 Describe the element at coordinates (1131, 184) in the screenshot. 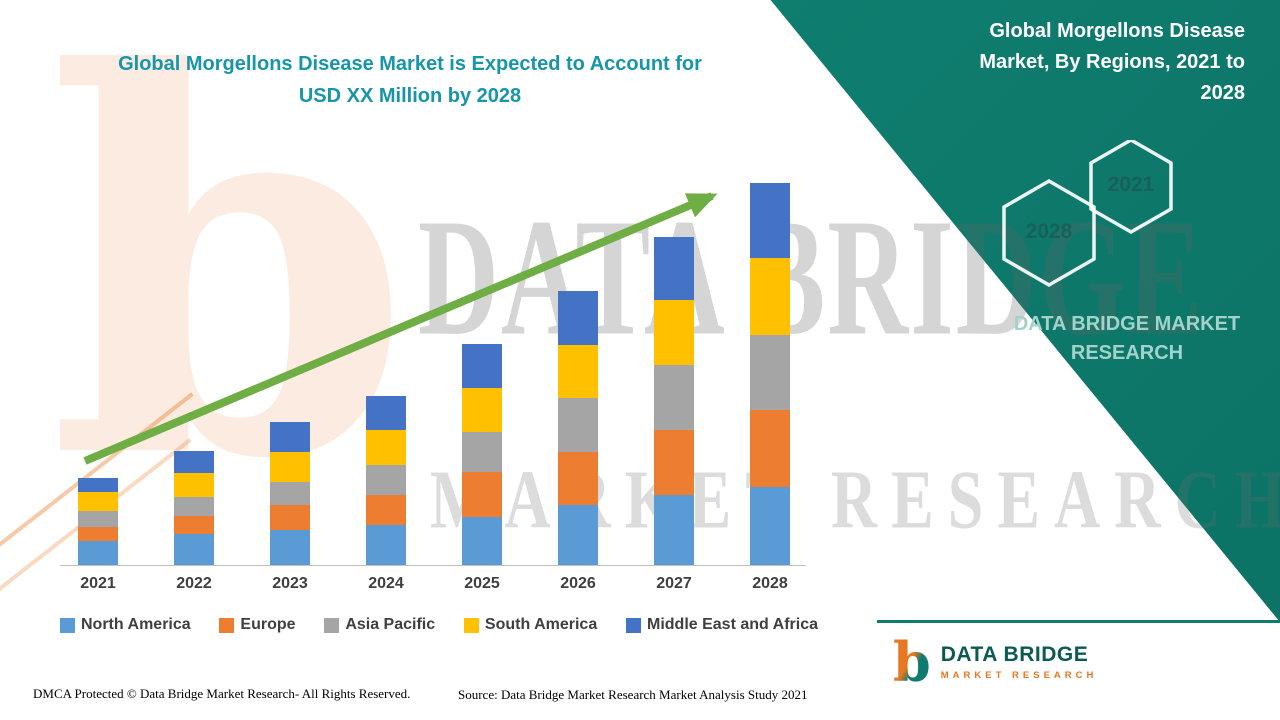

I see `hexagon-label-2021: 2021` at that location.